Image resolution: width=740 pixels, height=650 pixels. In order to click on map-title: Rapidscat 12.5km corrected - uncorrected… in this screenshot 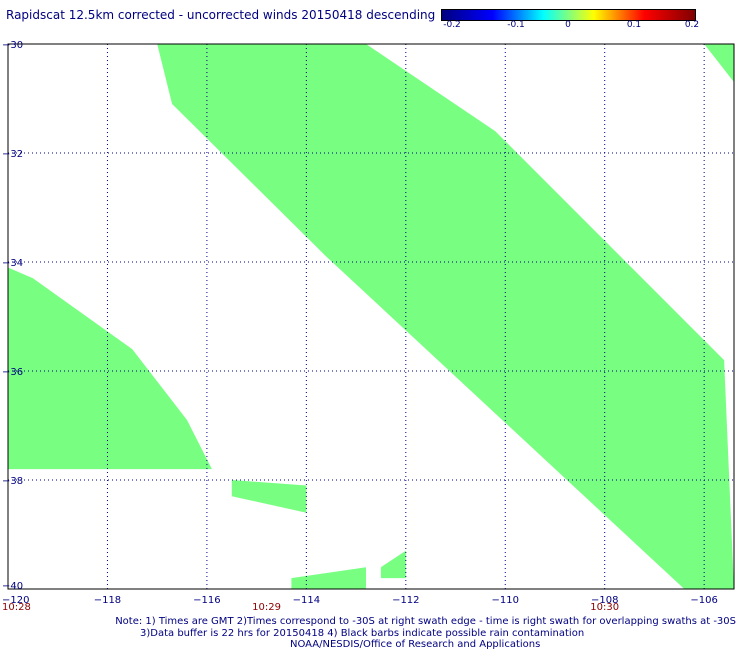, I will do `click(221, 15)`.